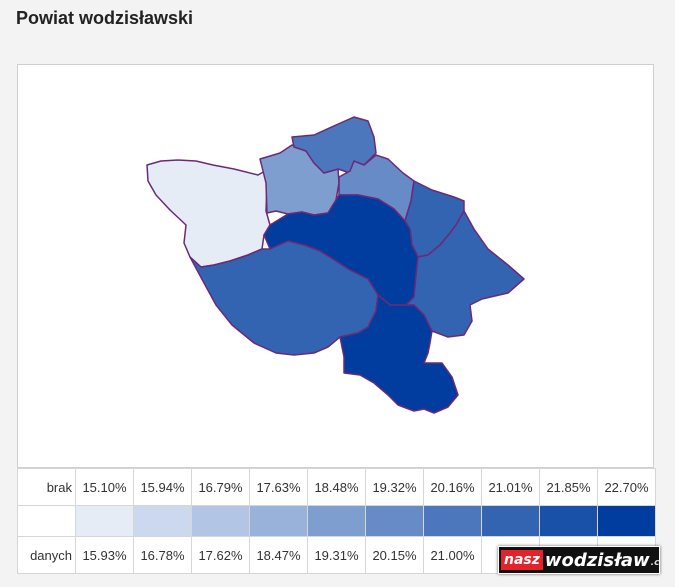  I want to click on watermark-part3: .com, so click(655, 563).